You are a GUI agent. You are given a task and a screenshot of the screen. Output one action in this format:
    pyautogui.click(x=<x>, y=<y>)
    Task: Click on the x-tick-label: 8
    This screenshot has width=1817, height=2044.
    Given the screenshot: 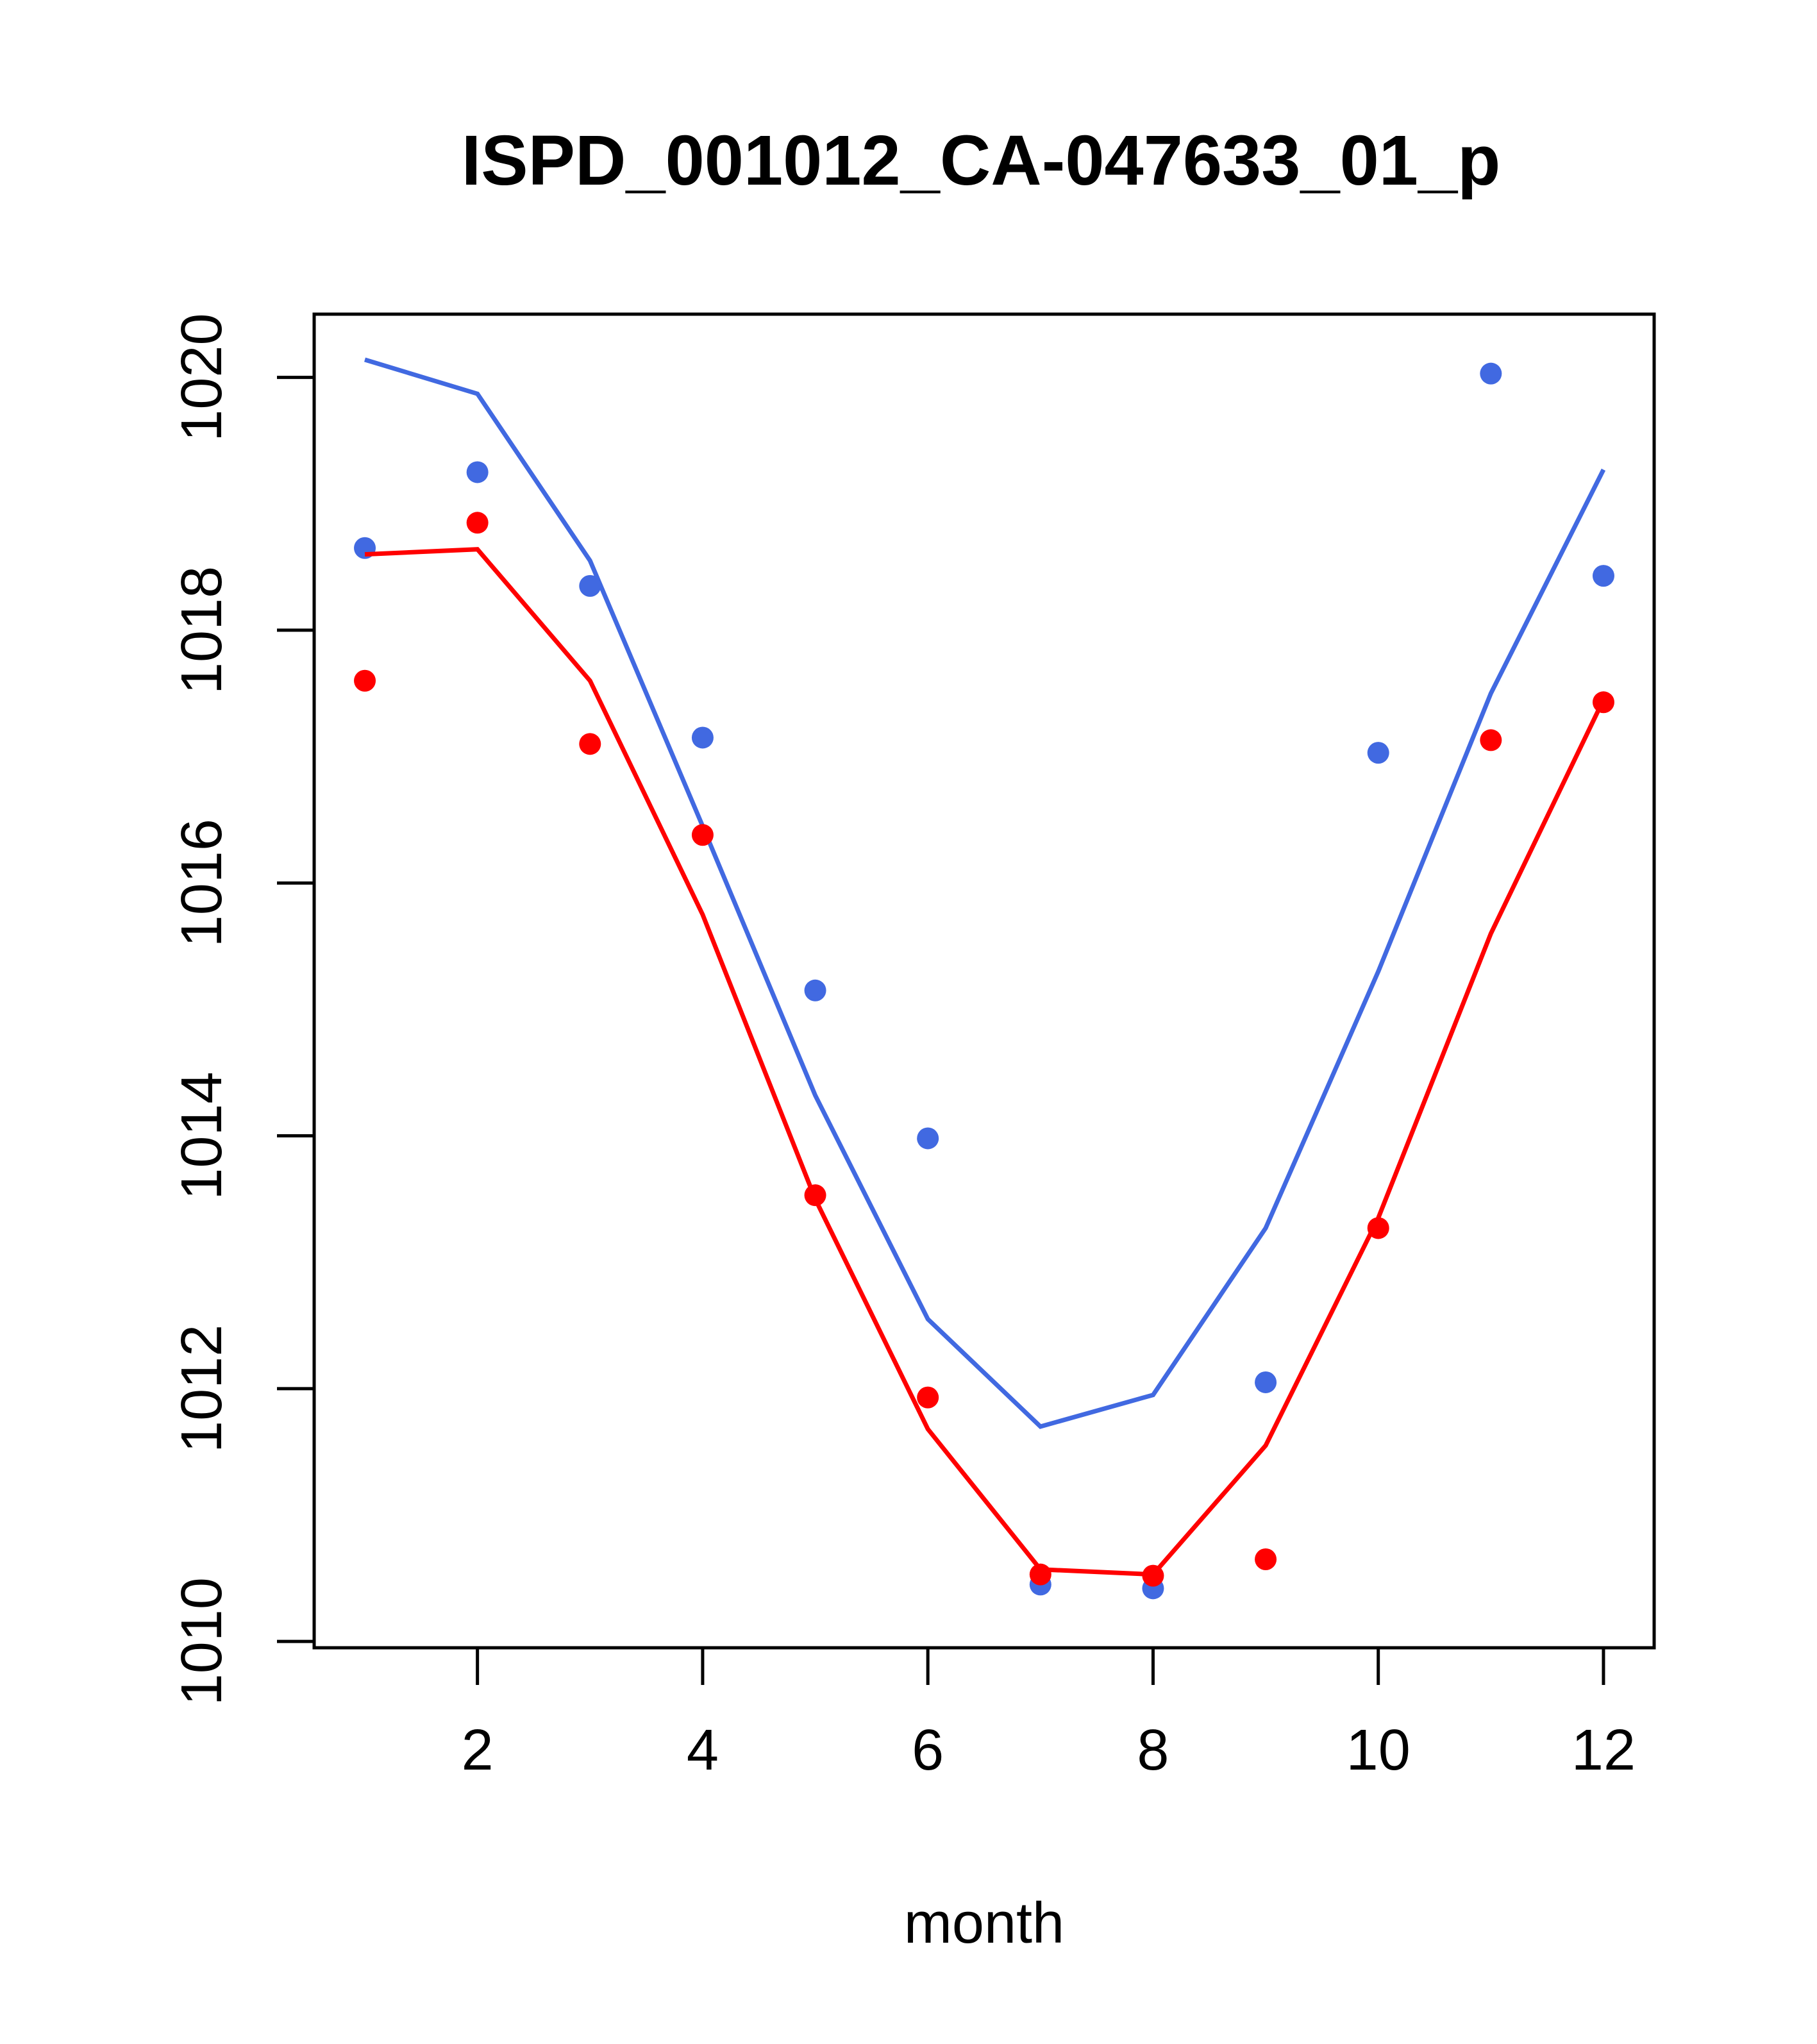 What is the action you would take?
    pyautogui.click(x=1153, y=1750)
    